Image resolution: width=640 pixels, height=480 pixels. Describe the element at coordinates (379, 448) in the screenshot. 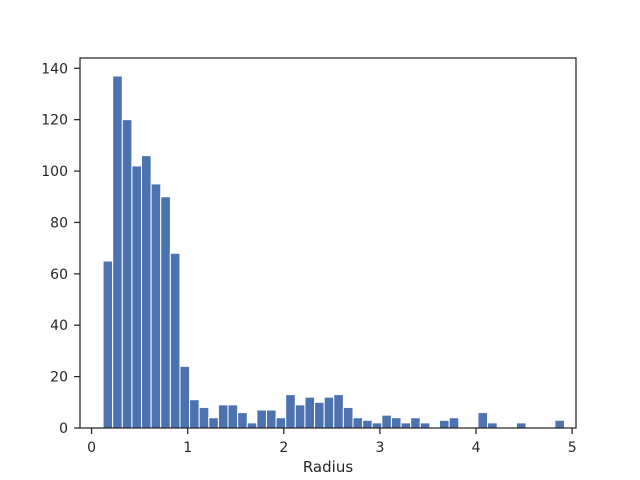

I see `x-tick-label: 3` at that location.